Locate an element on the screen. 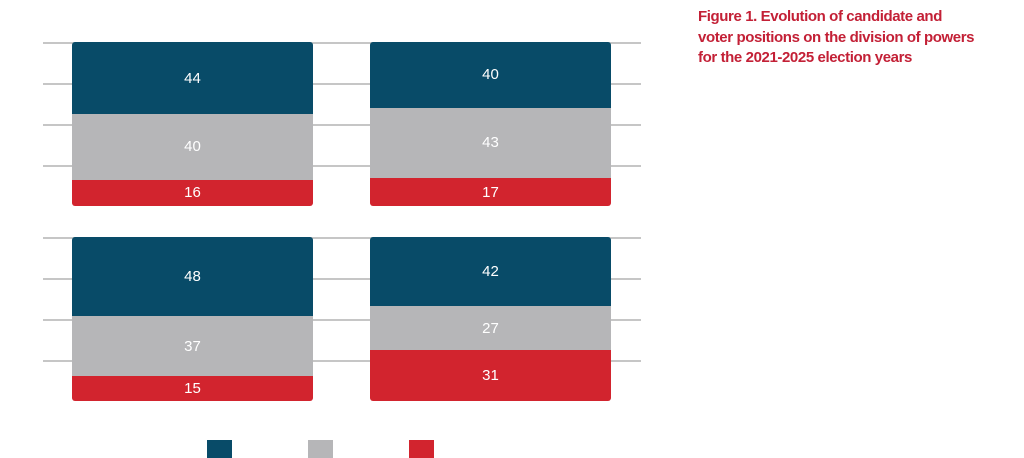  legend-swatch-gray is located at coordinates (320, 449).